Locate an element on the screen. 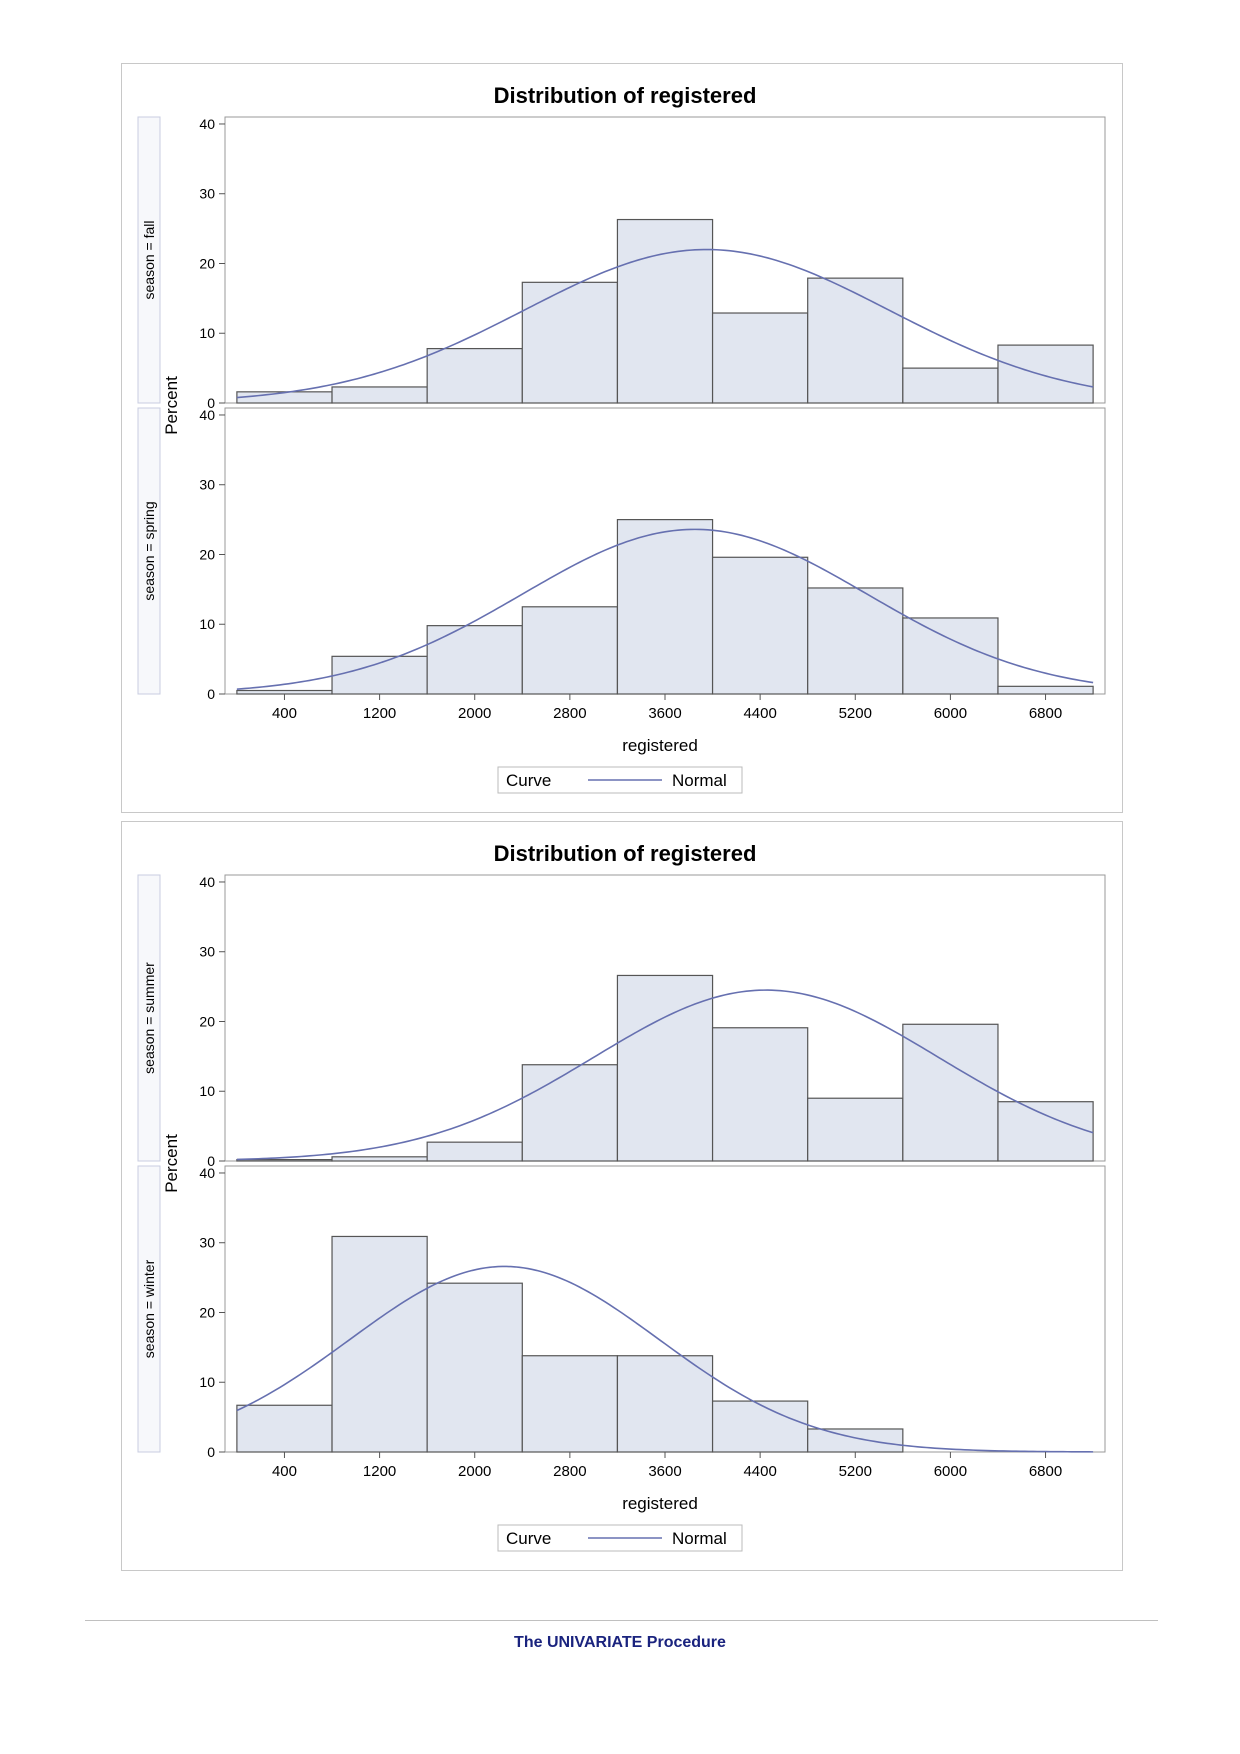  panel-label: season = spring is located at coordinates (149, 550).